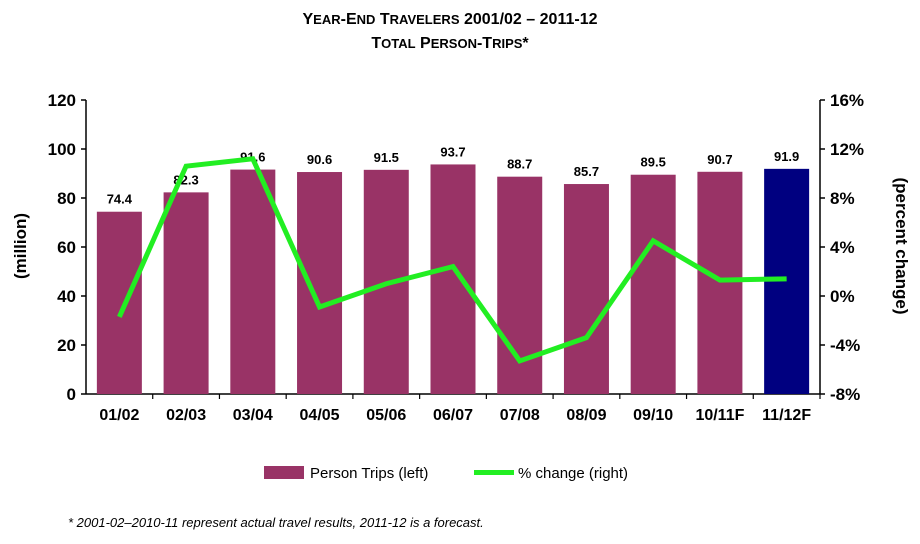 The height and width of the screenshot is (544, 920). I want to click on x-tick-label: 07/08, so click(520, 415).